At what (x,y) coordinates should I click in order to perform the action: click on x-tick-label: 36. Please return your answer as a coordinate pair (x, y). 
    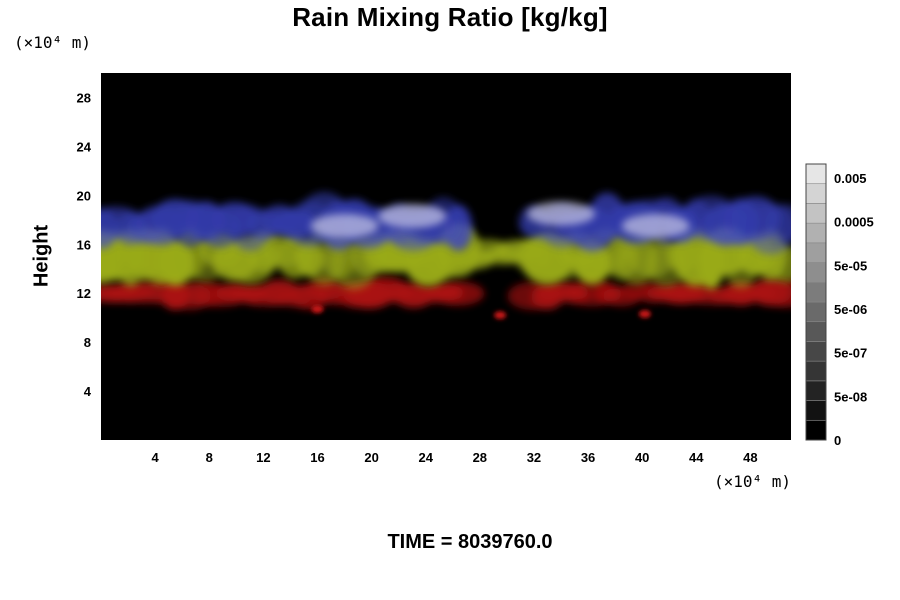
    Looking at the image, I should click on (588, 457).